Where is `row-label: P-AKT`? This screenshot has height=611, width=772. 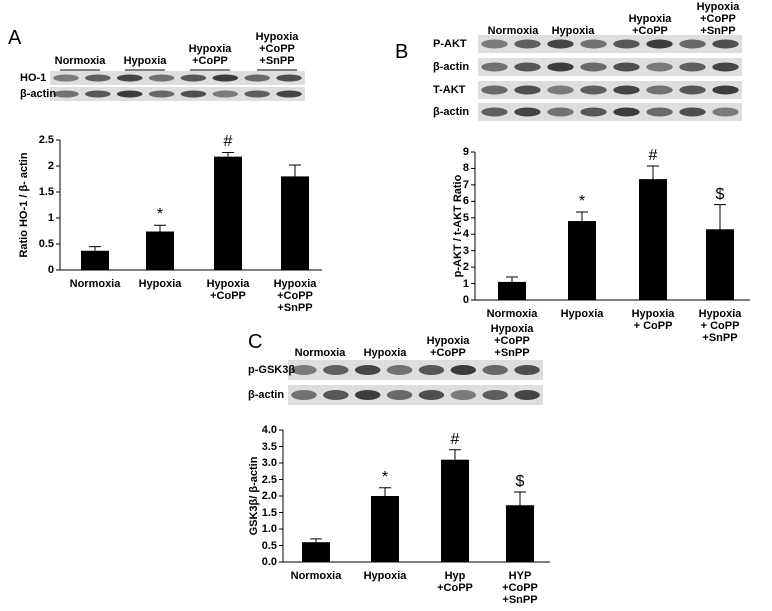 row-label: P-AKT is located at coordinates (450, 44).